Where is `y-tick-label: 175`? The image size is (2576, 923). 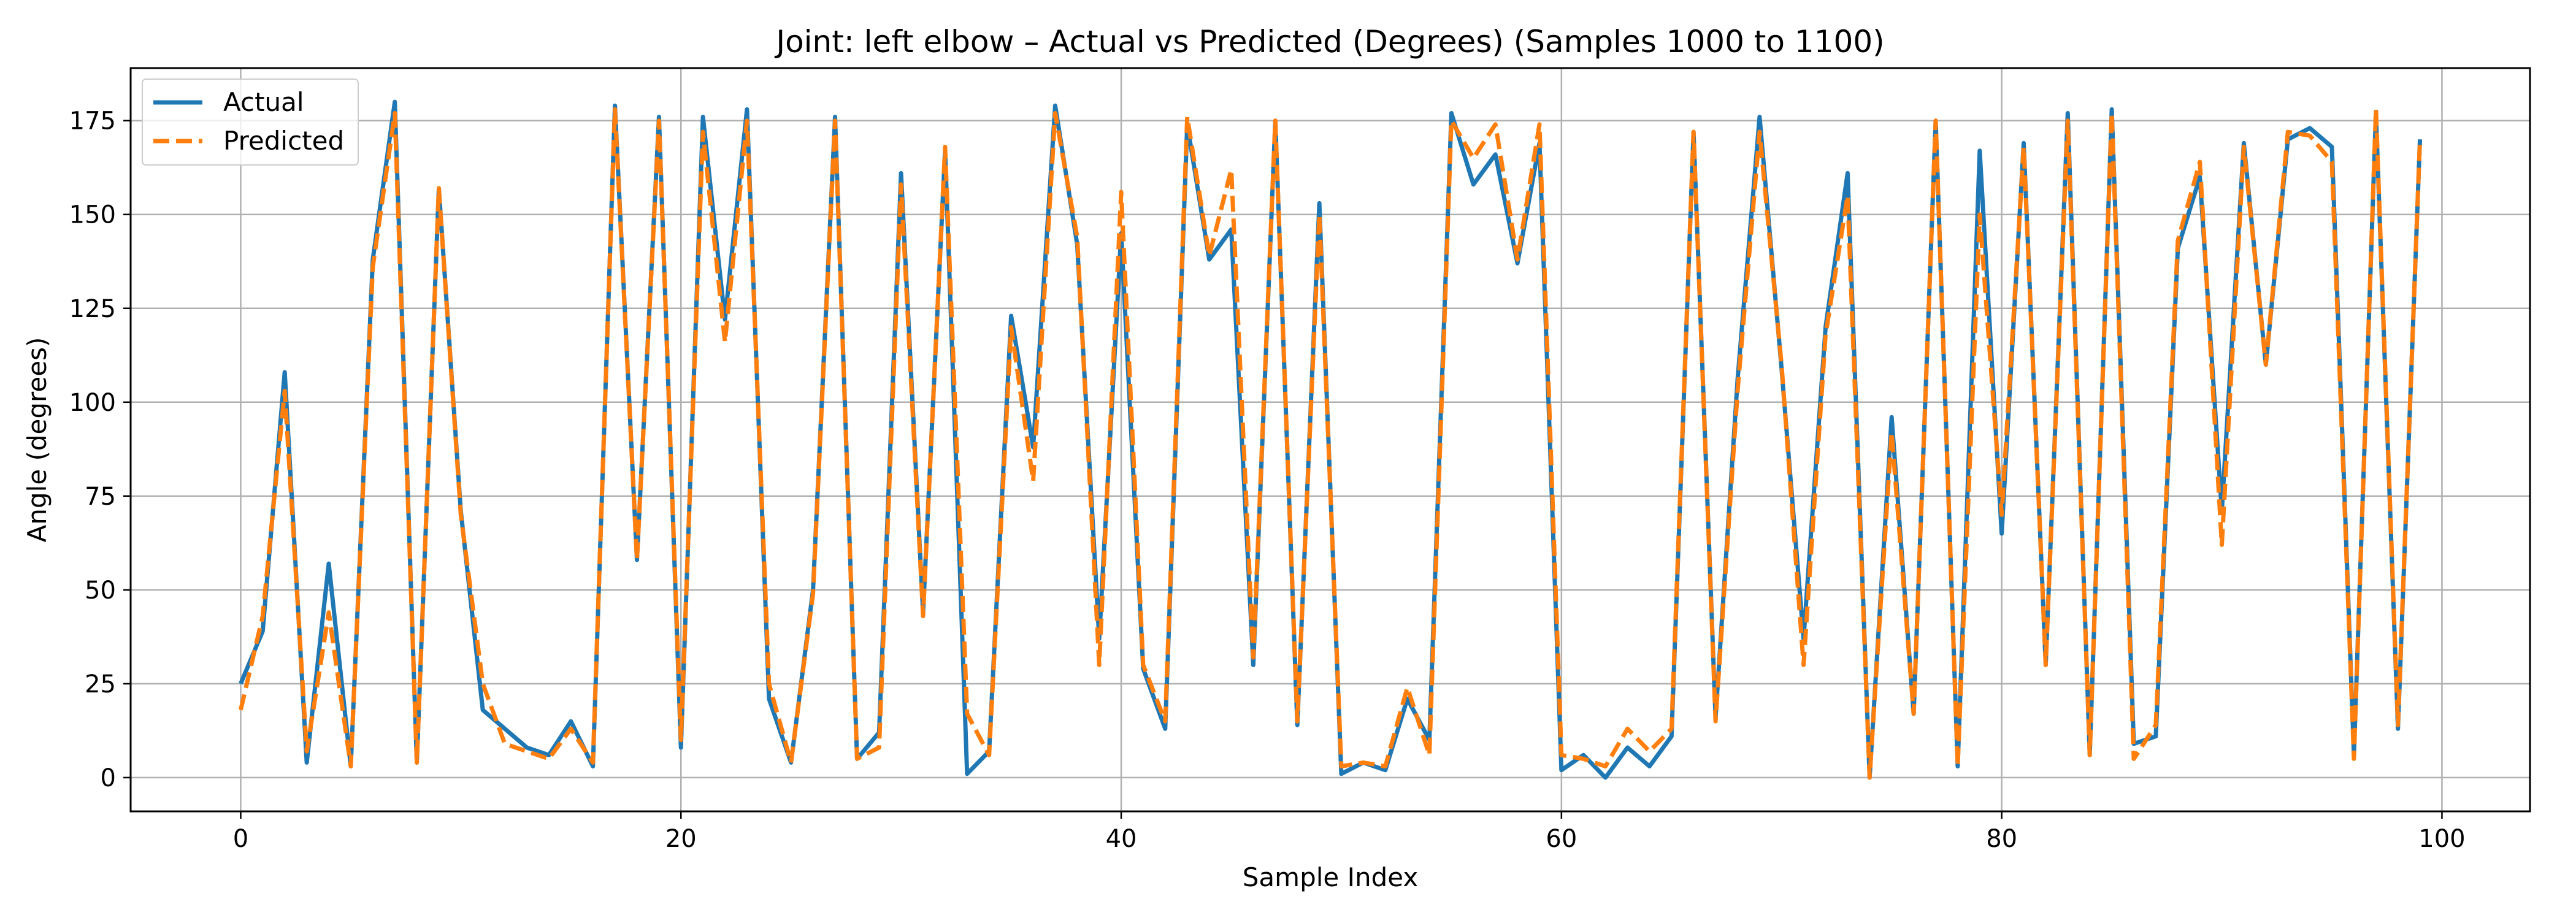 y-tick-label: 175 is located at coordinates (92, 121).